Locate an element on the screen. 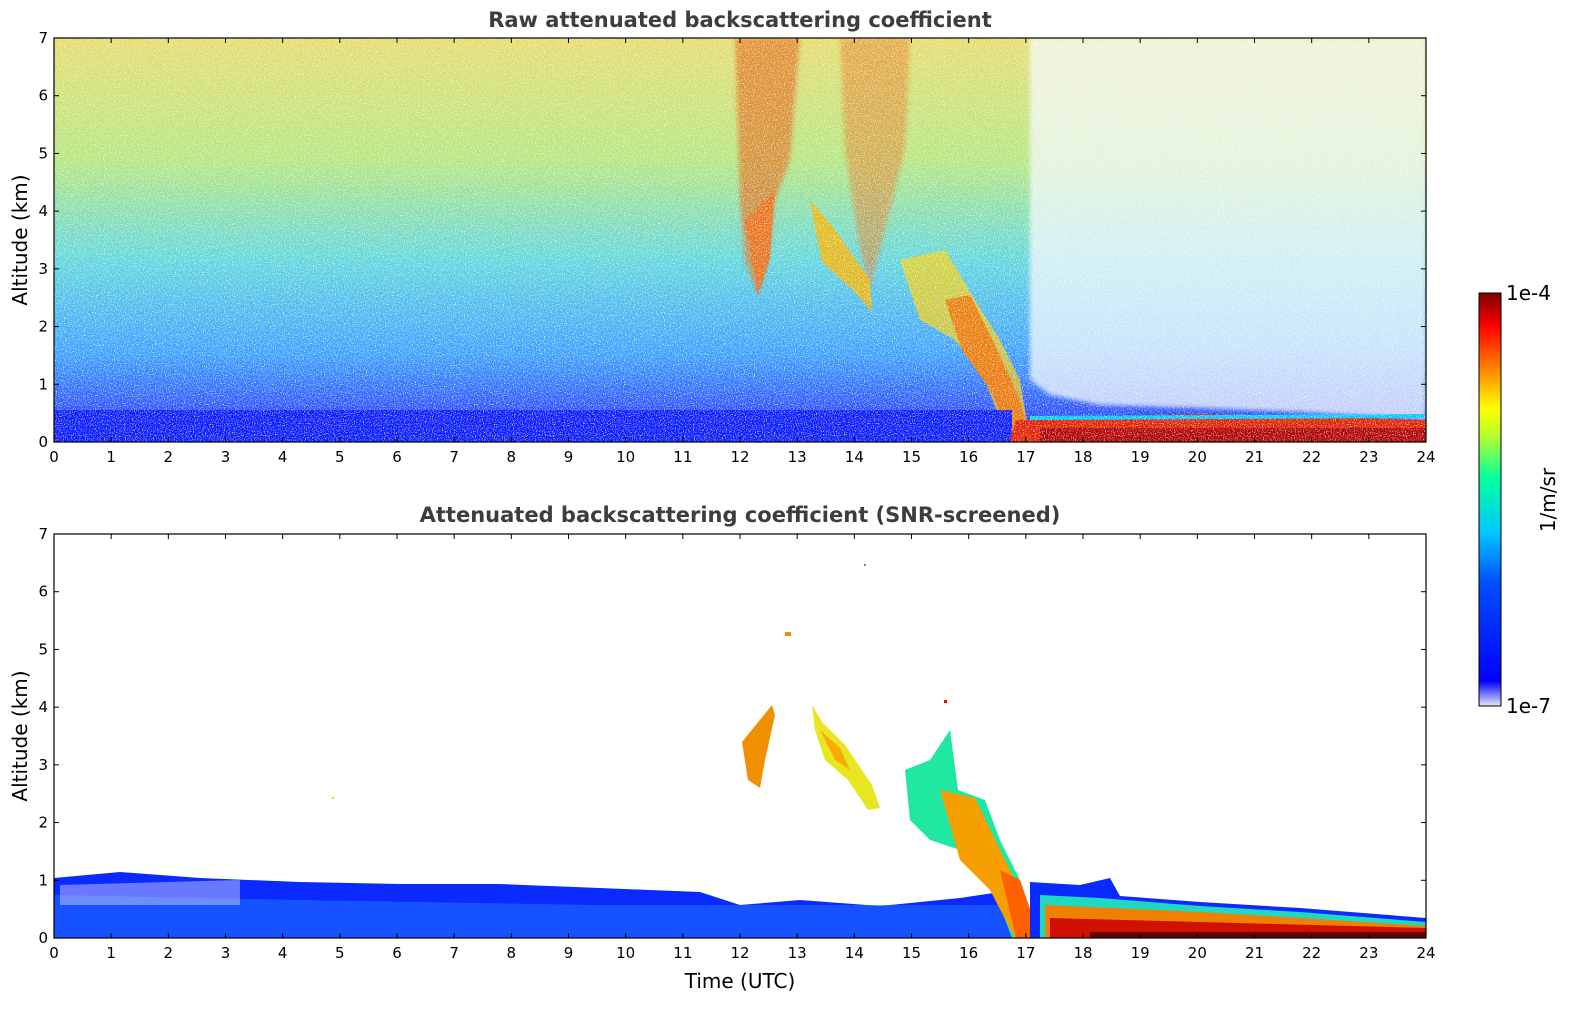  colorbar-gradient is located at coordinates (1490, 499).